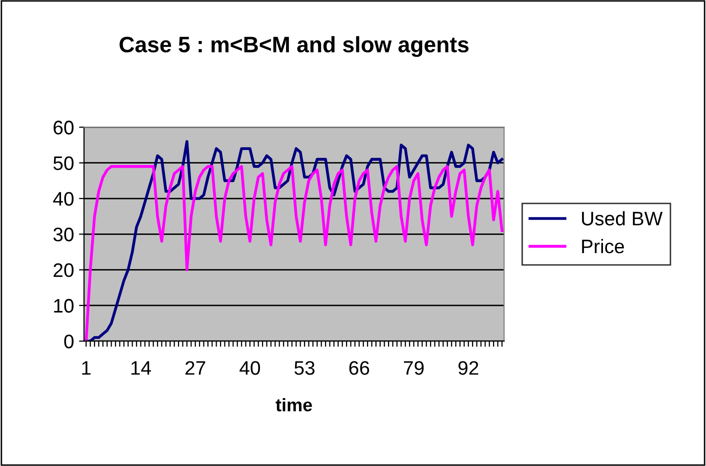 This screenshot has width=706, height=466. Describe the element at coordinates (304, 368) in the screenshot. I see `x-tick-label: 53` at that location.